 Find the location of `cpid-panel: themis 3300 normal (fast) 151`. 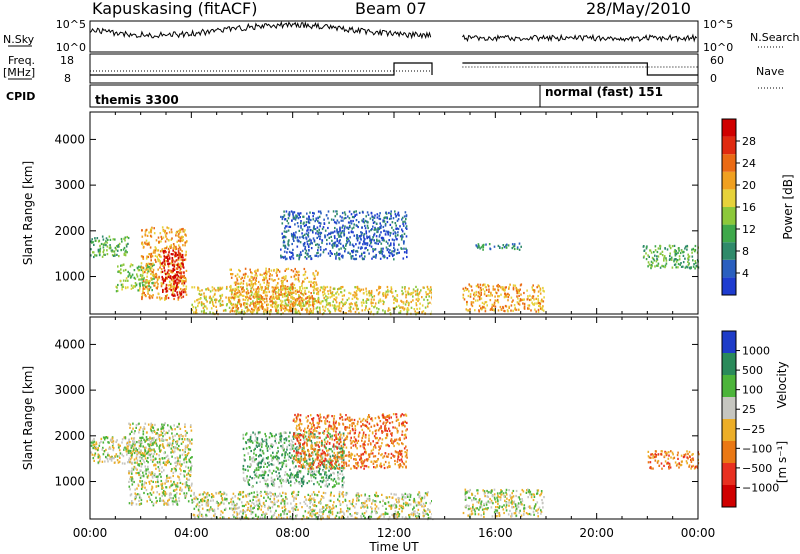

cpid-panel: themis 3300 normal (fast) 151 is located at coordinates (394, 96).